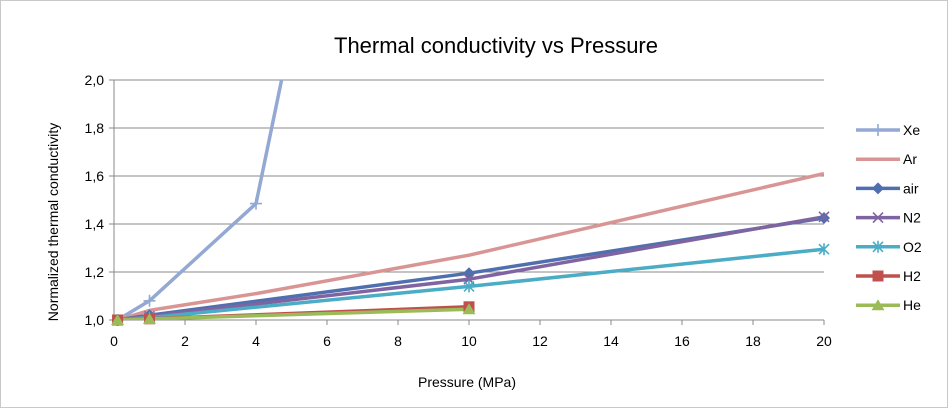 The width and height of the screenshot is (948, 408). What do you see at coordinates (824, 341) in the screenshot?
I see `x-tick-label: 20` at bounding box center [824, 341].